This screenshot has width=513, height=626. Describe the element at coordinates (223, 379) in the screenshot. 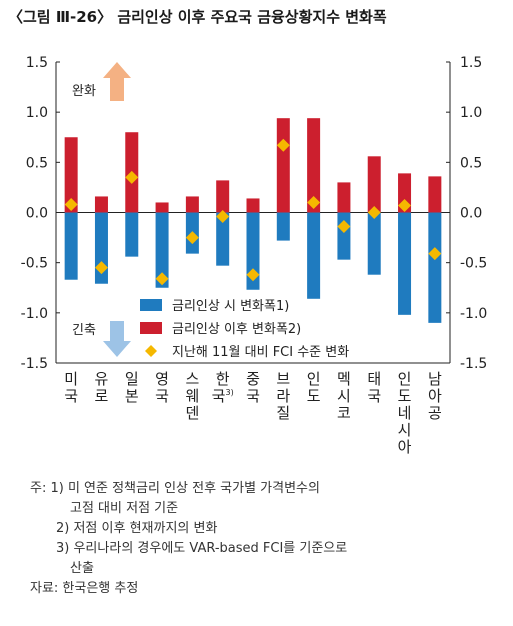

I see `x-label-5-0: 한` at that location.